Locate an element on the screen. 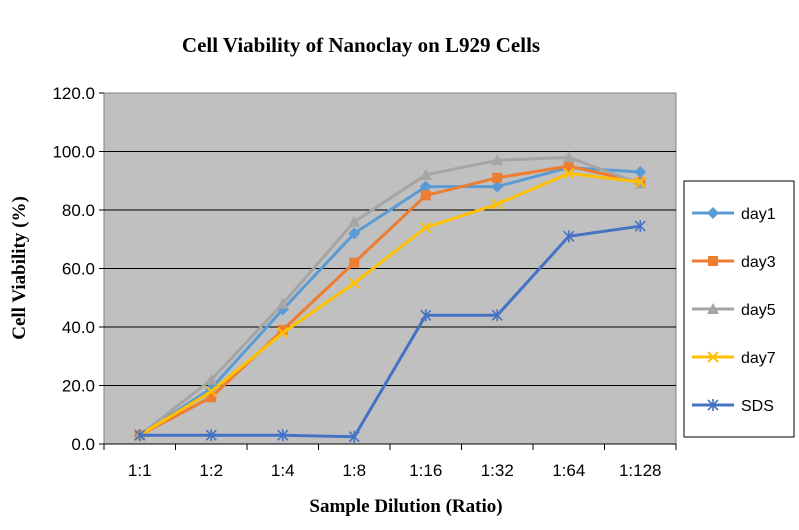  y-tick-label: 120.0 is located at coordinates (73, 93).